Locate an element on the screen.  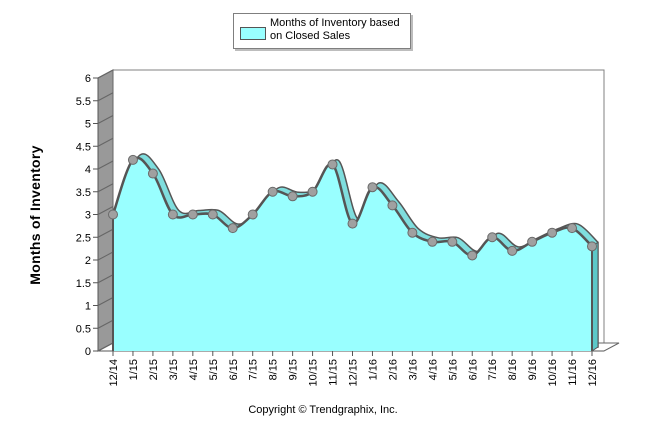
x-tick-label: 12/14 is located at coordinates (114, 373).